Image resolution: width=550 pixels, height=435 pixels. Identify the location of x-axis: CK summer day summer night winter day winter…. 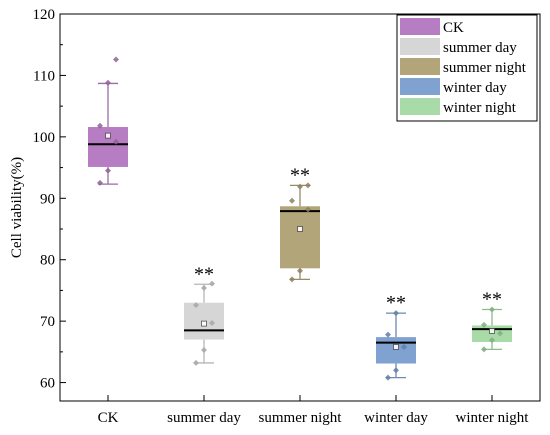
(314, 410).